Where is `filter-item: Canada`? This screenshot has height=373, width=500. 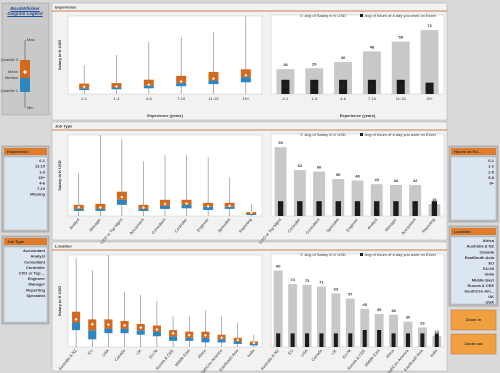
filter-item: Canada is located at coordinates (487, 251).